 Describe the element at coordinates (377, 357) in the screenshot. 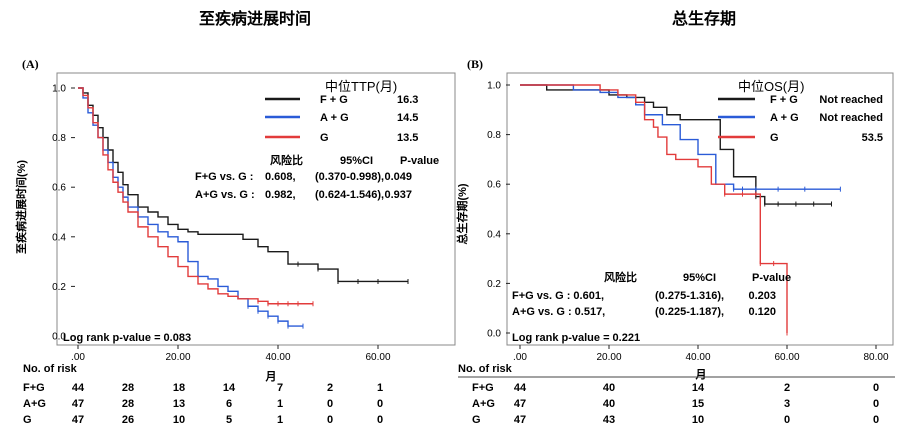

I see `chart-a-x-tick-label: 60.00` at that location.